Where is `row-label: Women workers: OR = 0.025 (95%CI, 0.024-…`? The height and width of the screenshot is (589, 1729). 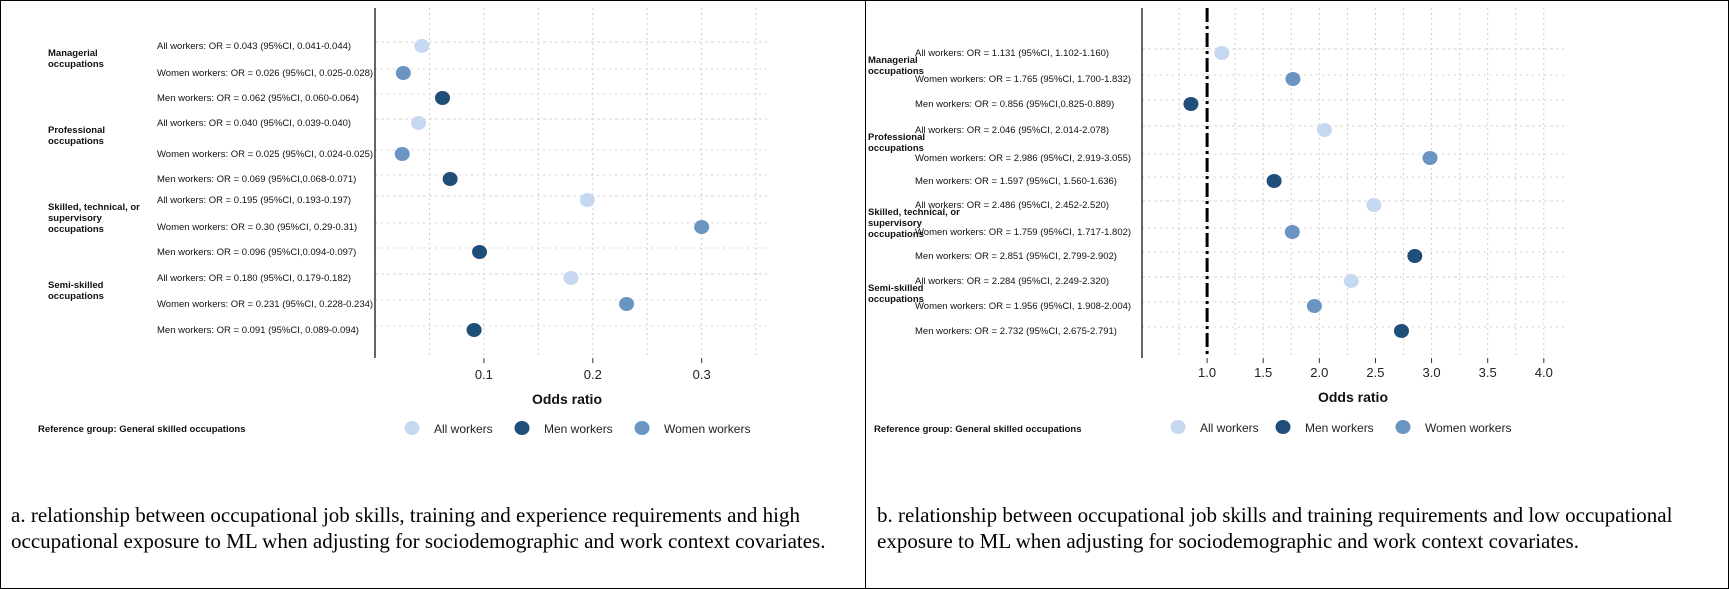 row-label: Women workers: OR = 0.025 (95%CI, 0.024-… is located at coordinates (265, 154).